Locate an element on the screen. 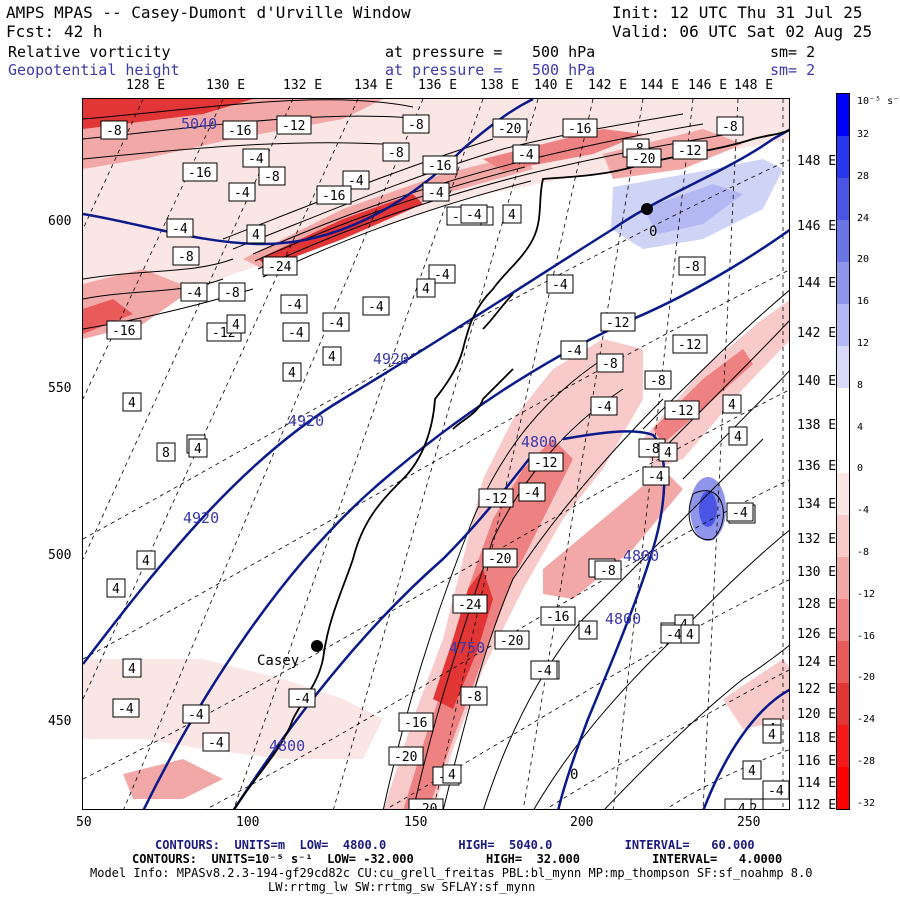 This screenshot has width=900, height=900. zero-contour-labels: 0 0 is located at coordinates (613, 503).